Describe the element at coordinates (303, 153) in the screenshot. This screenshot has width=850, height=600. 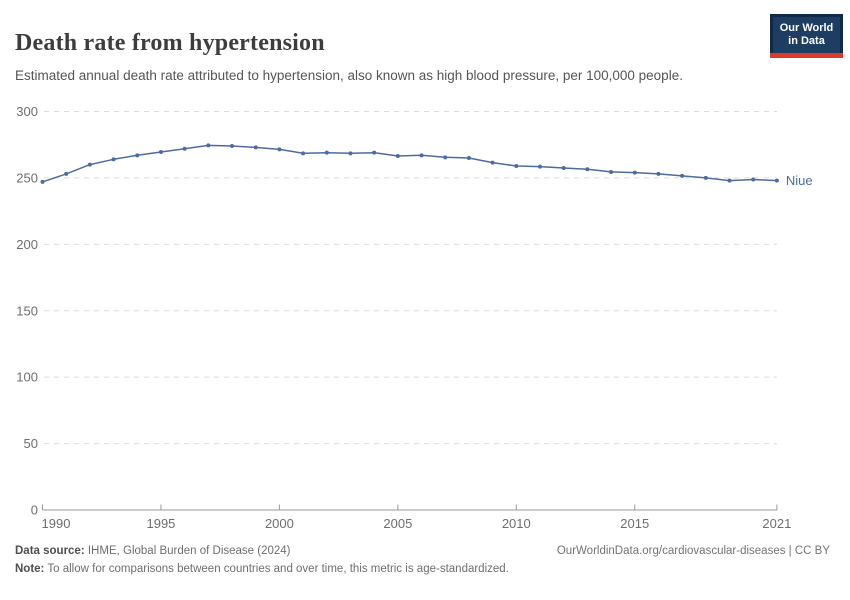
I see `data-point-niue-2001` at that location.